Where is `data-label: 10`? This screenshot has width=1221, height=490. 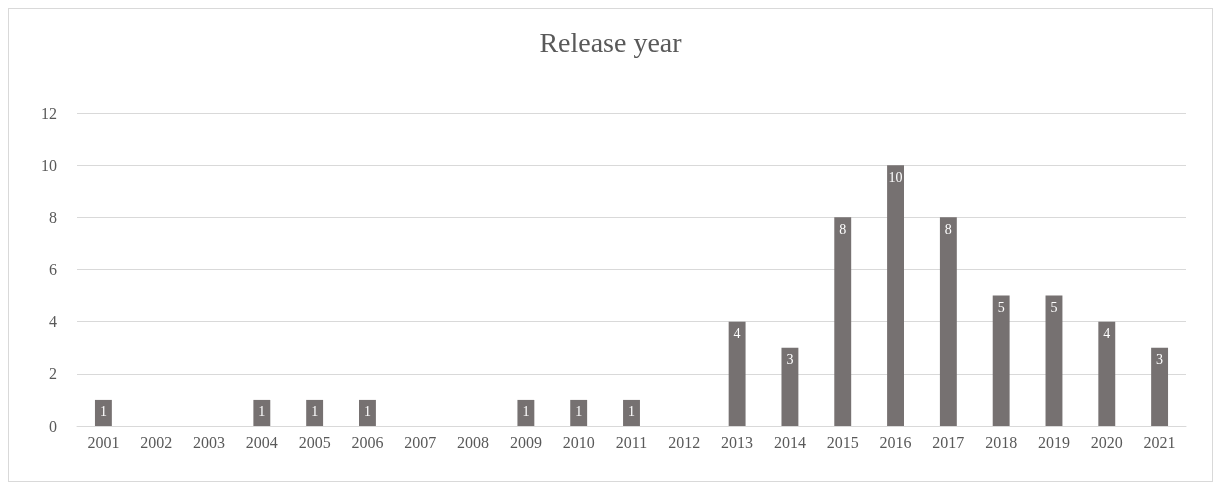 data-label: 10 is located at coordinates (895, 177).